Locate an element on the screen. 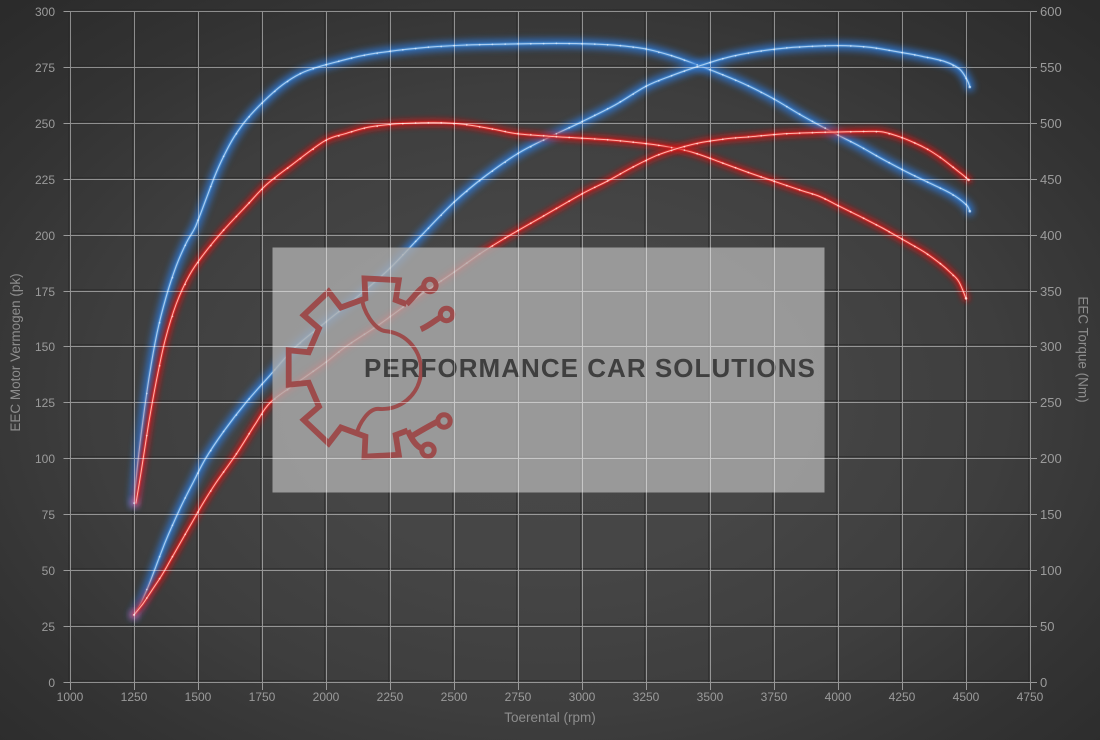 The height and width of the screenshot is (740, 1100). svg-text: 175 is located at coordinates (45, 292).